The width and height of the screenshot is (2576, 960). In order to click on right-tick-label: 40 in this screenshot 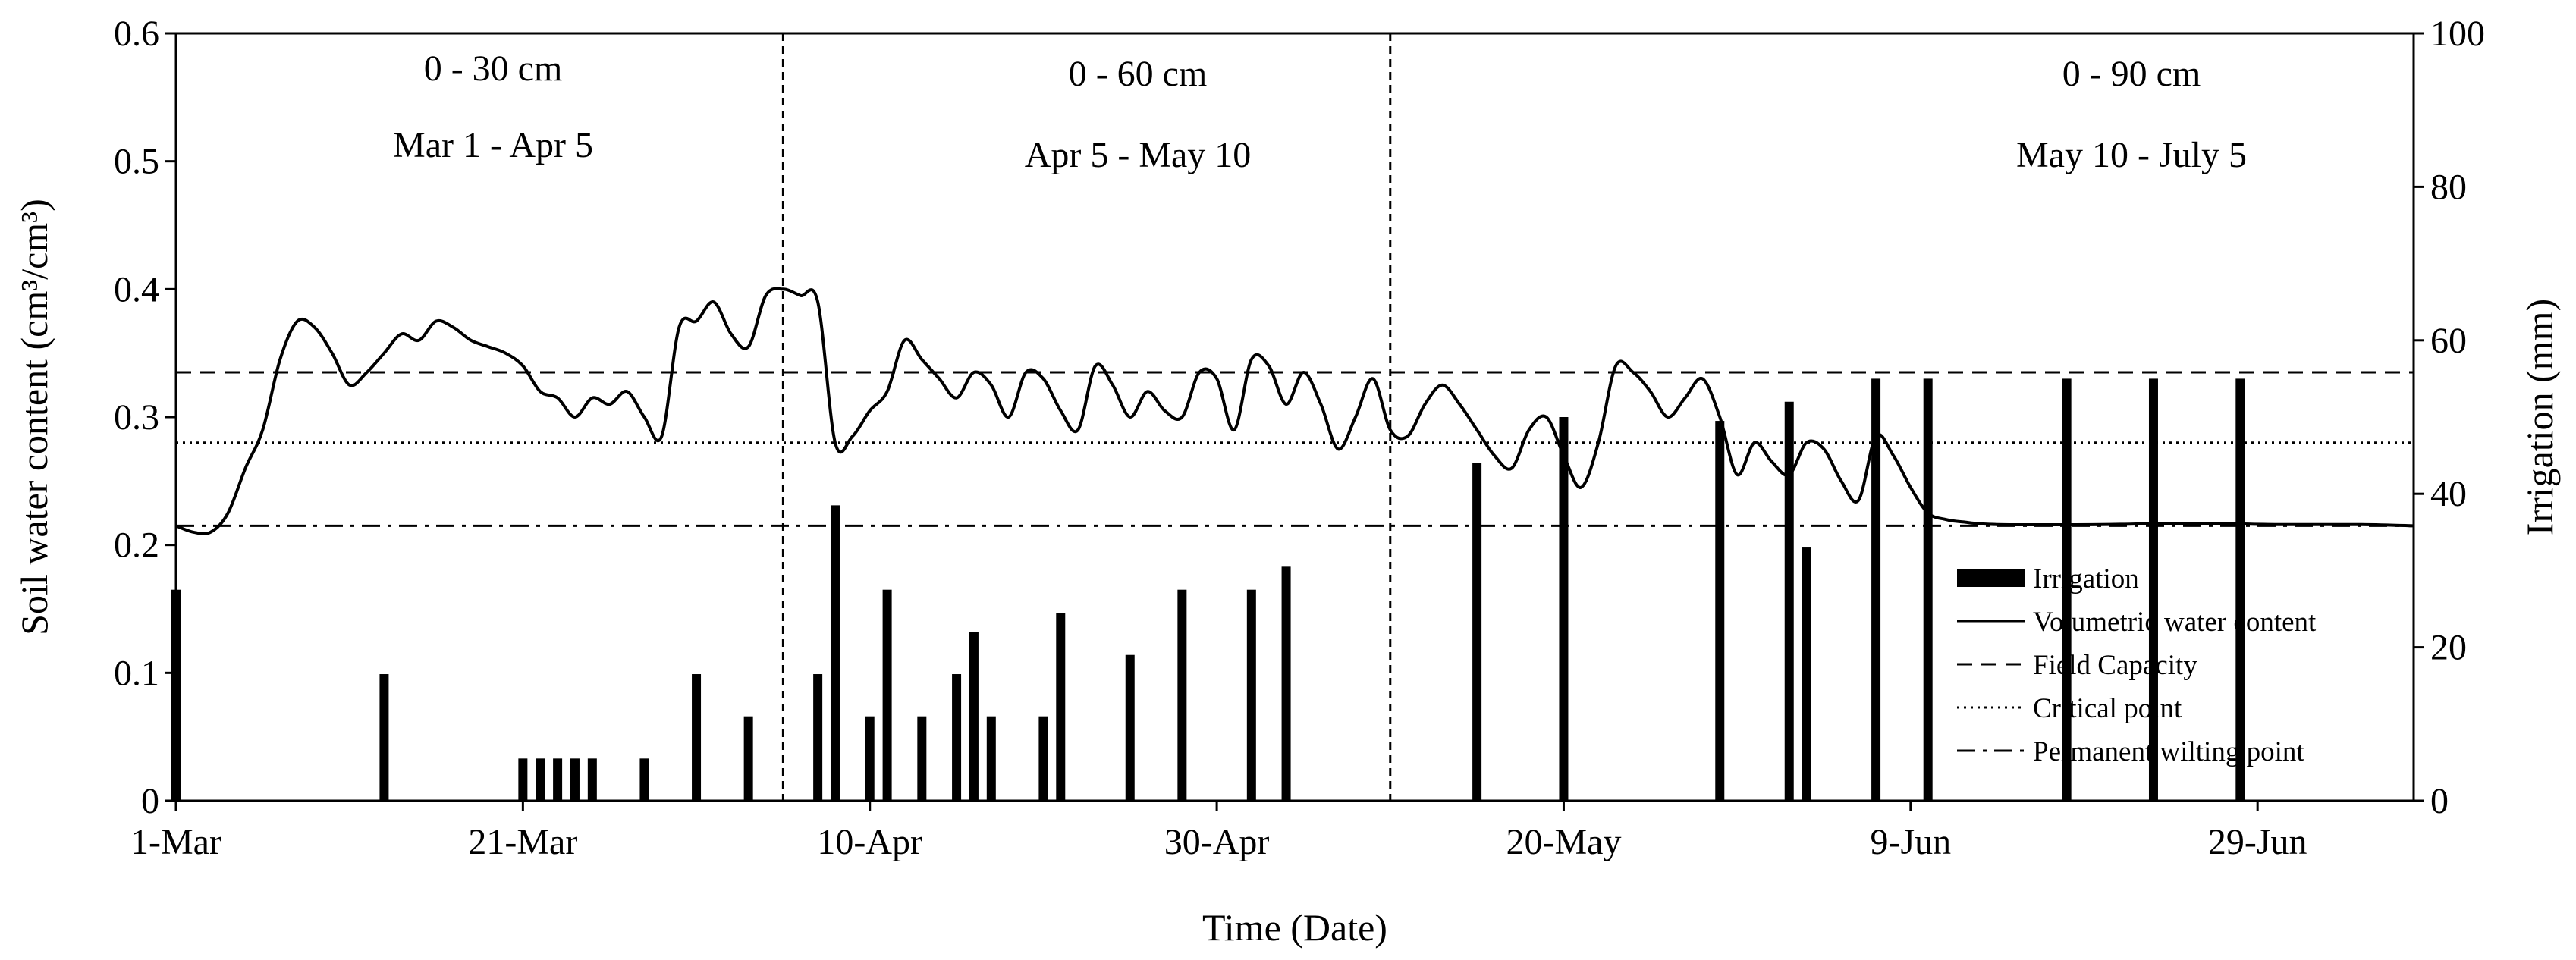, I will do `click(2448, 494)`.